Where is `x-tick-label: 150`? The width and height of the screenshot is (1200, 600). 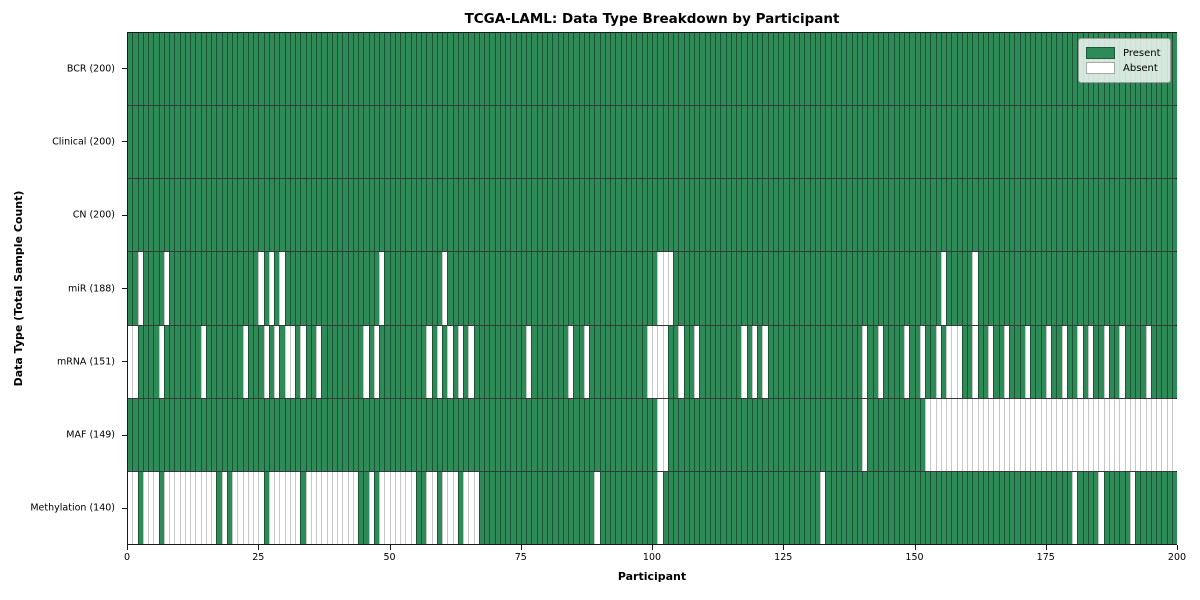
x-tick-label: 150 is located at coordinates (914, 557).